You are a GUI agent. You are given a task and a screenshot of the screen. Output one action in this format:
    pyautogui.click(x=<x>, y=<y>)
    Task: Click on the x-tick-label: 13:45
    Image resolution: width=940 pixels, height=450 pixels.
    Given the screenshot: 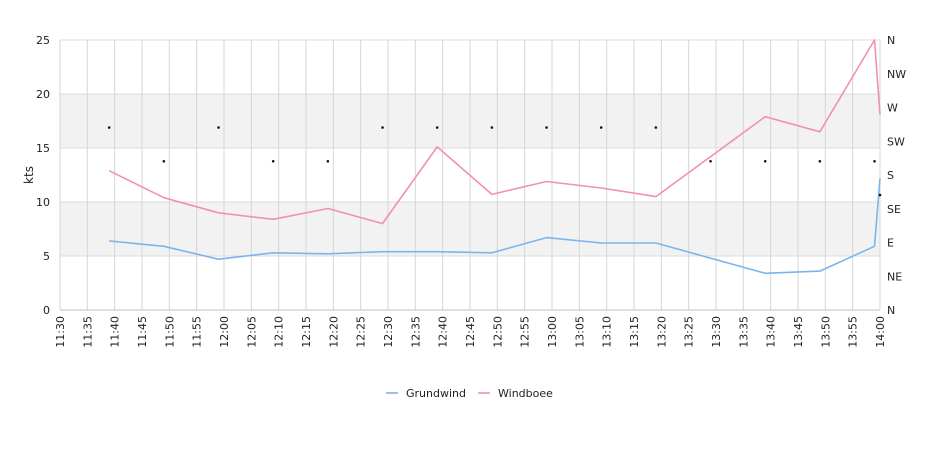 What is the action you would take?
    pyautogui.click(x=798, y=332)
    